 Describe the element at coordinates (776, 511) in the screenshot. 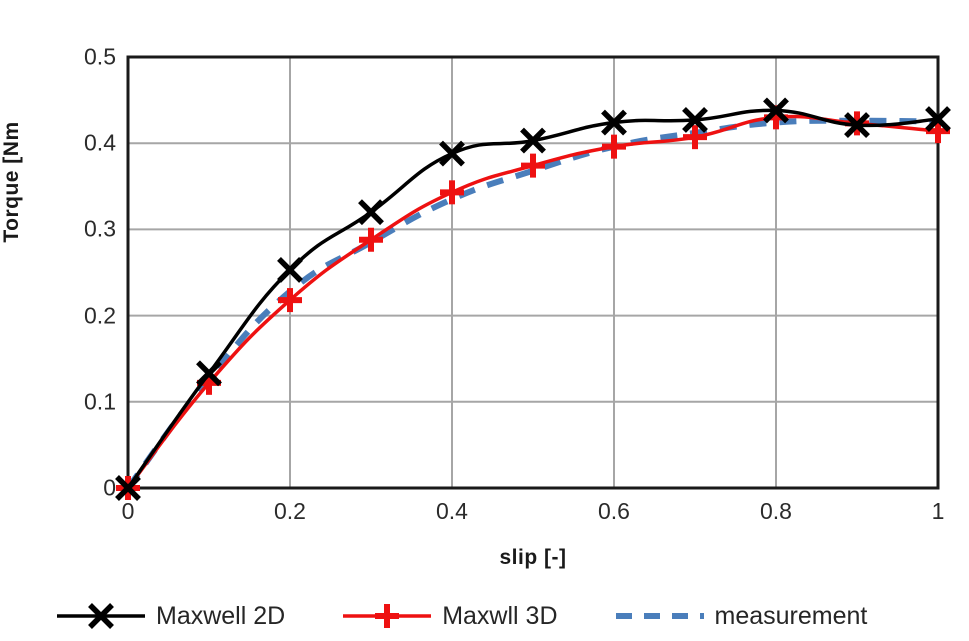

I see `x-axis-tick-label: 0.8` at that location.